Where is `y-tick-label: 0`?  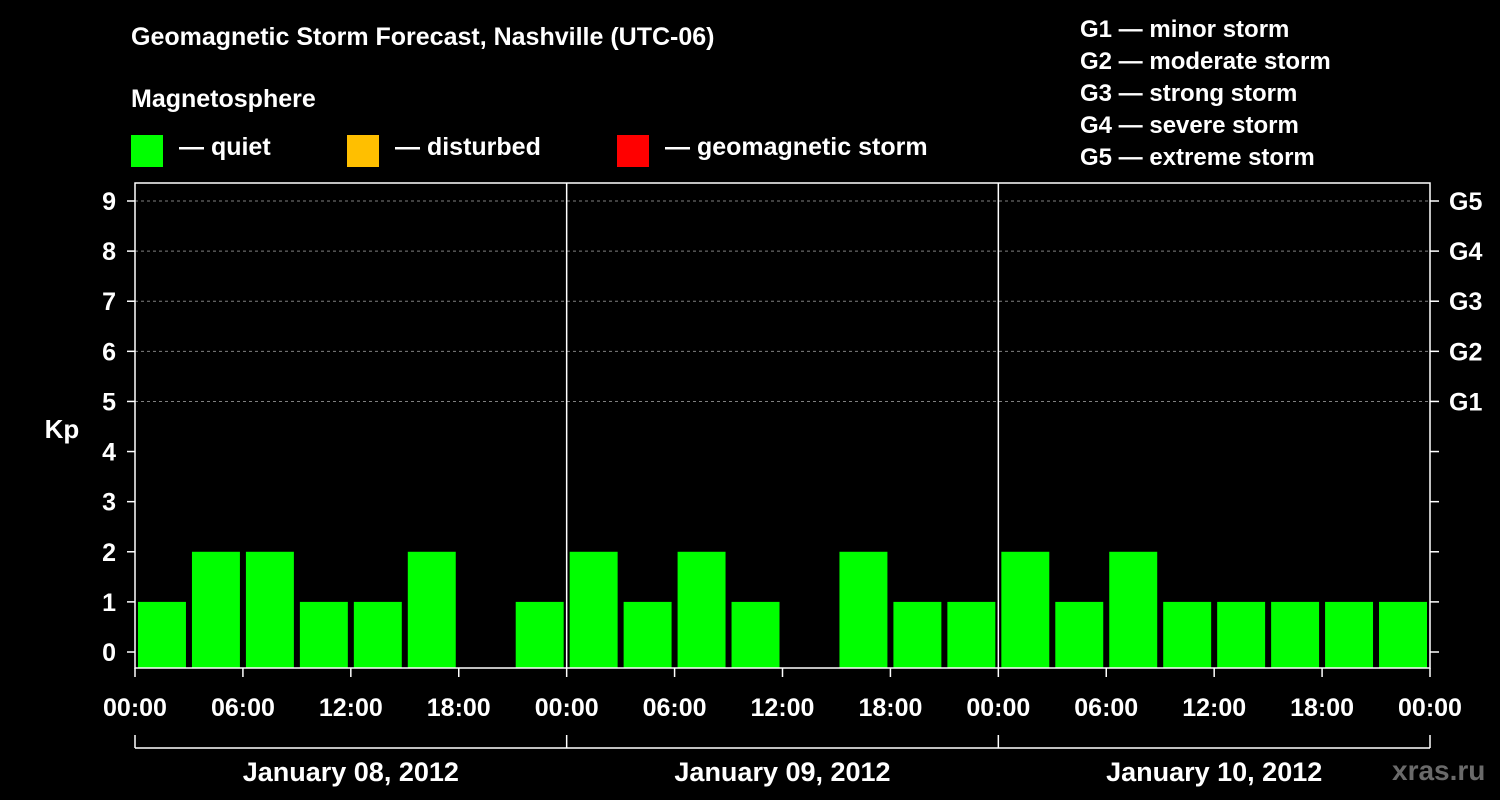 y-tick-label: 0 is located at coordinates (109, 653).